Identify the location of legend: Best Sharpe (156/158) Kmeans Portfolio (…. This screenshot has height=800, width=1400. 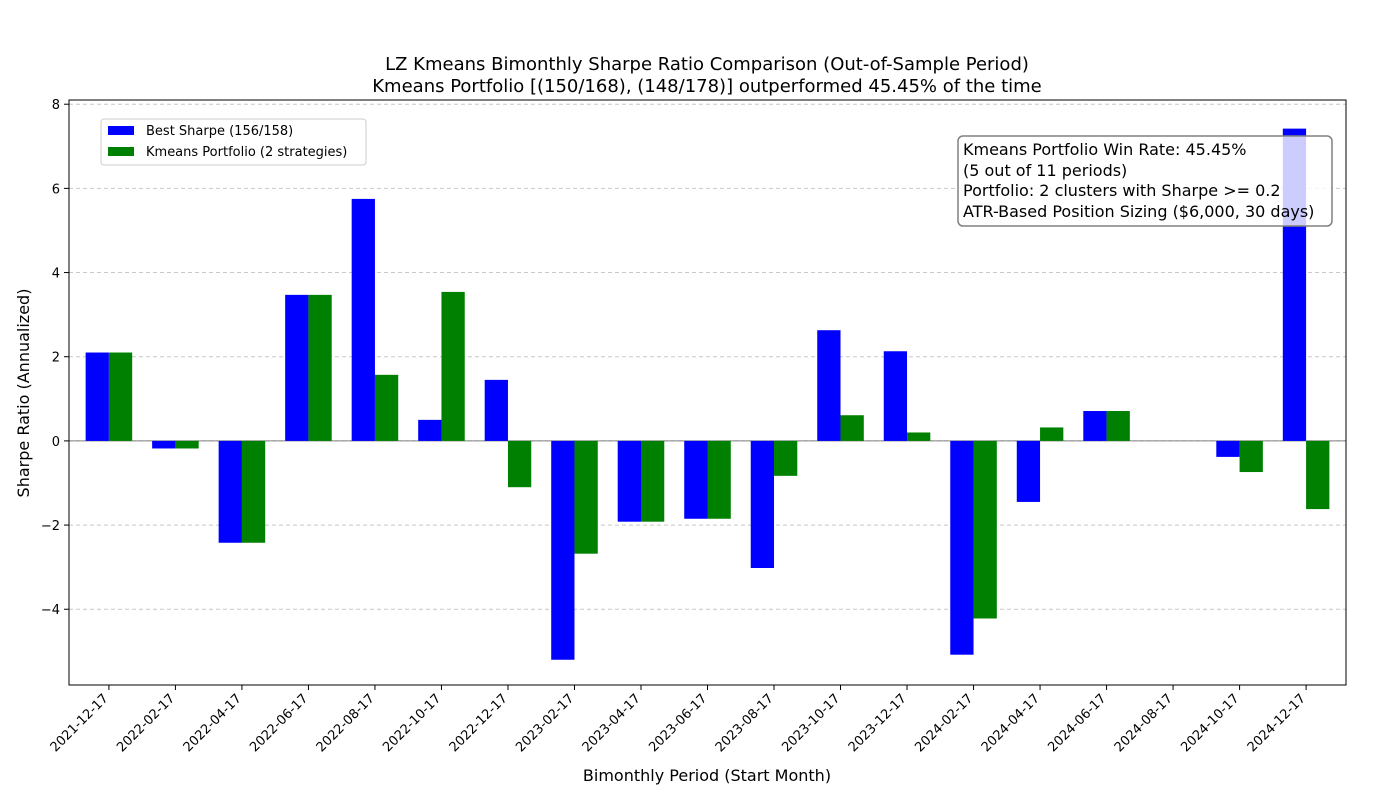
(233, 142).